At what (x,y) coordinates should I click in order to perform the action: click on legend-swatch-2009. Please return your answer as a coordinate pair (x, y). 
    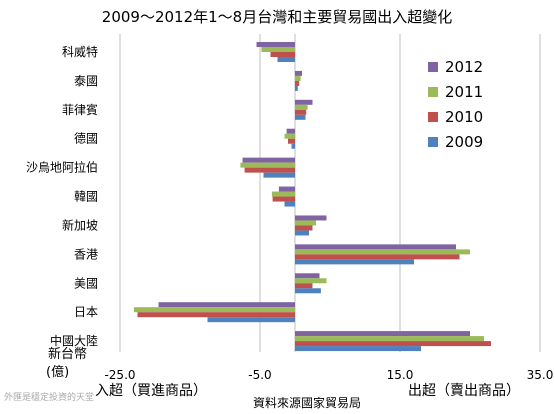
    Looking at the image, I should click on (433, 142).